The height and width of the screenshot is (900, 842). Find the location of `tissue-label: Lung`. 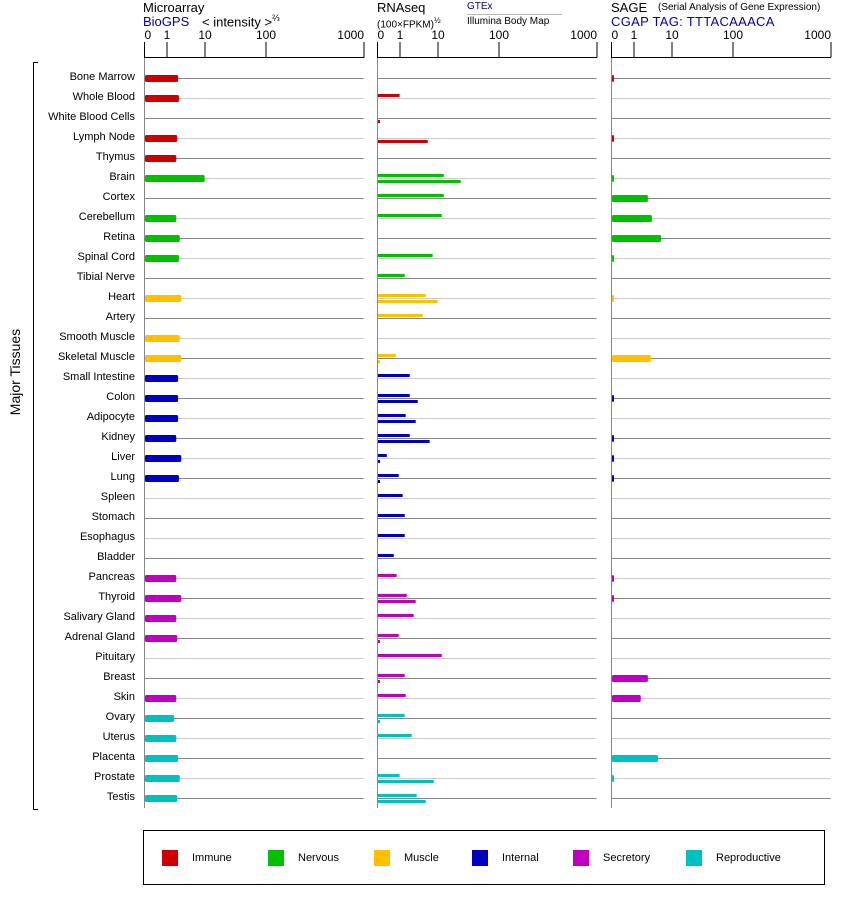

tissue-label: Lung is located at coordinates (122, 477).